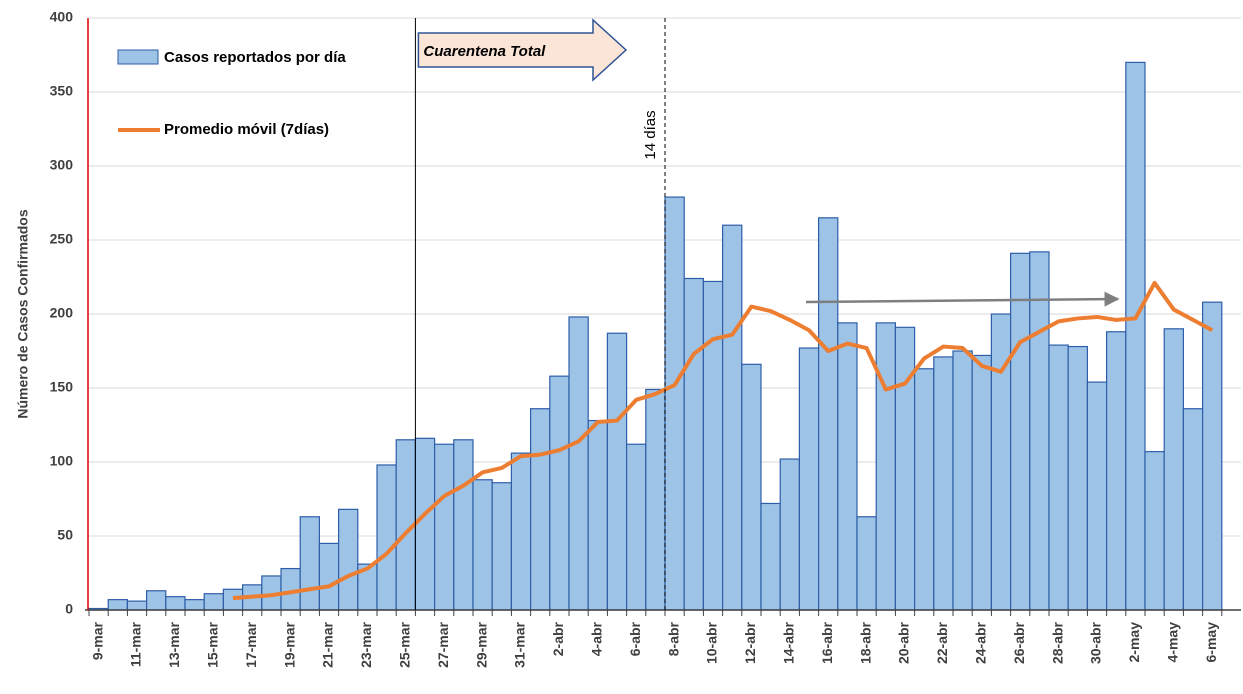 The height and width of the screenshot is (694, 1243). What do you see at coordinates (981, 642) in the screenshot?
I see `x-tick-label: 24-abr` at bounding box center [981, 642].